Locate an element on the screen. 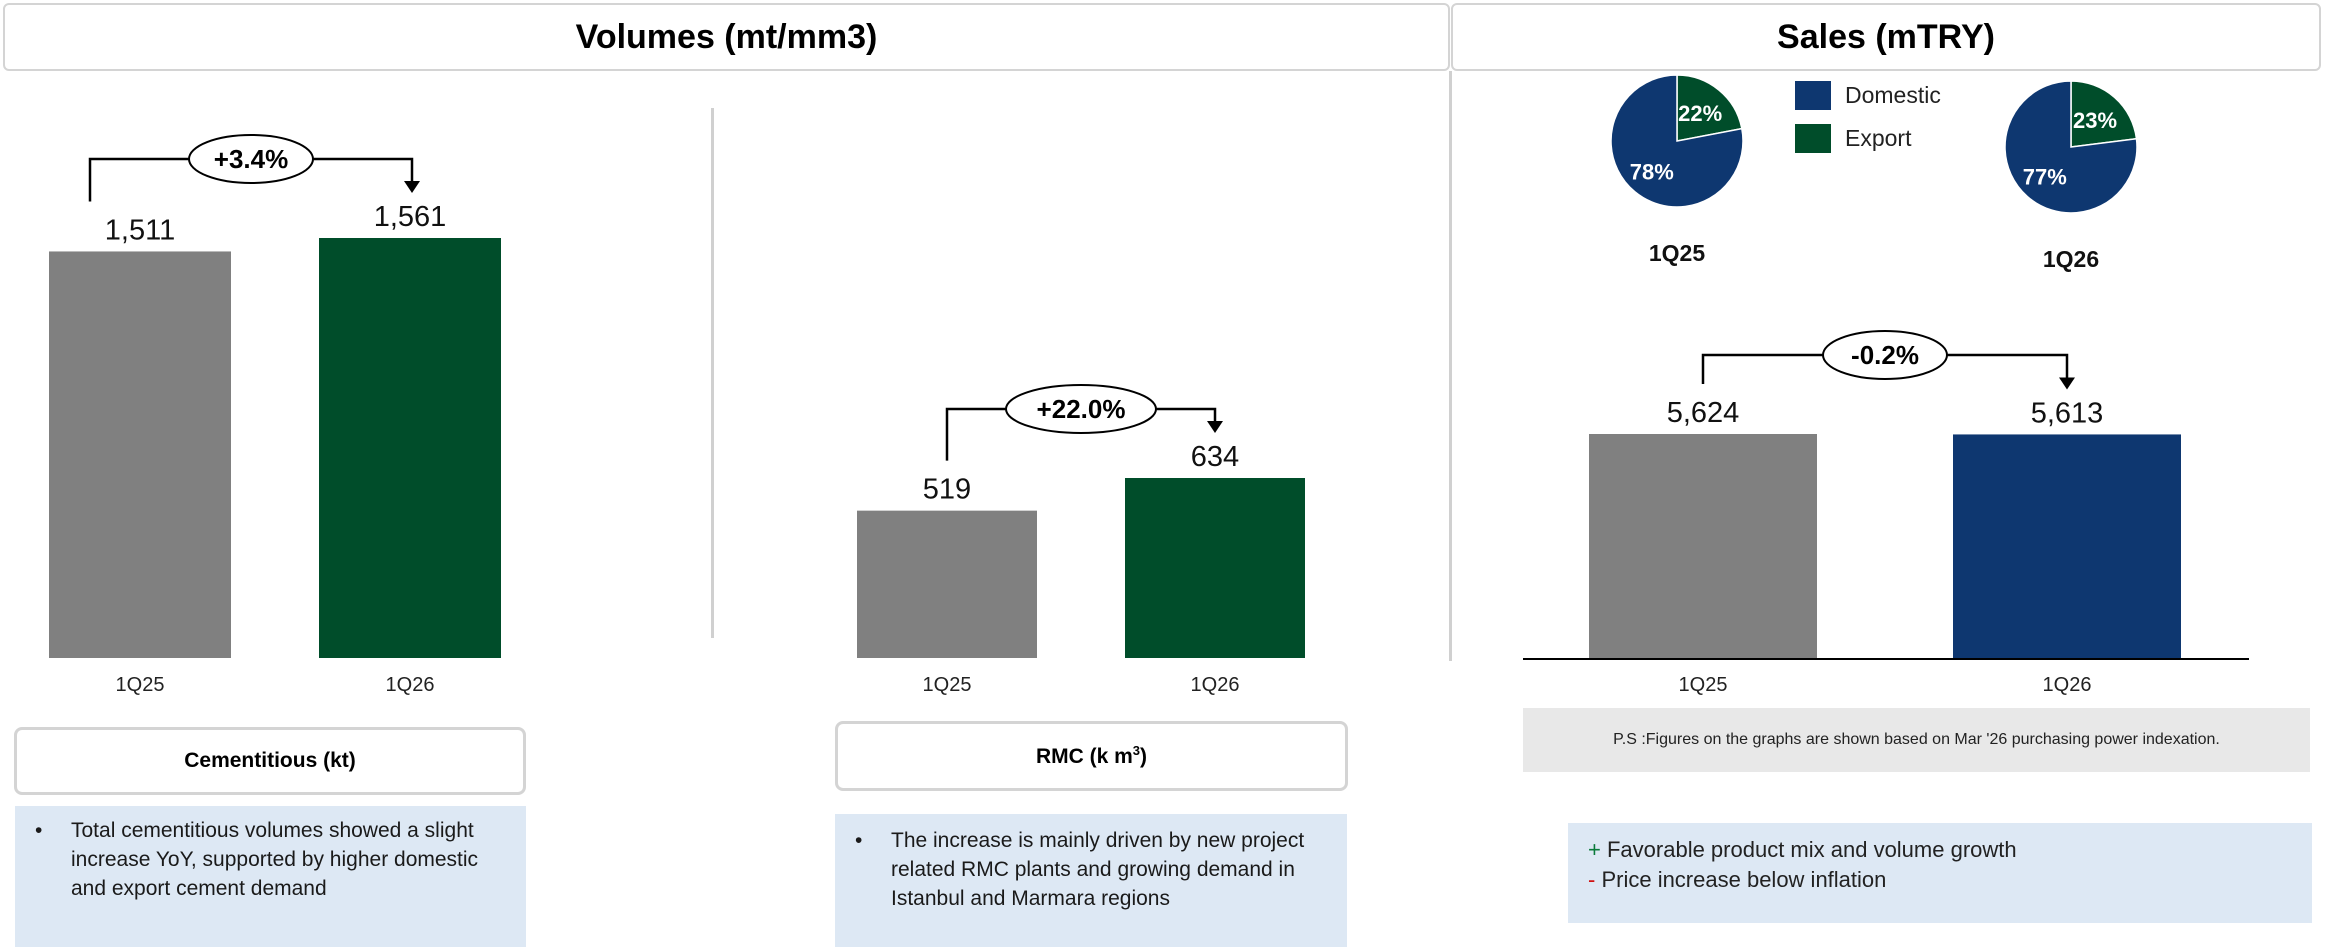 The image size is (2325, 947). sales-title: Sales (mTRY) is located at coordinates (1886, 36).